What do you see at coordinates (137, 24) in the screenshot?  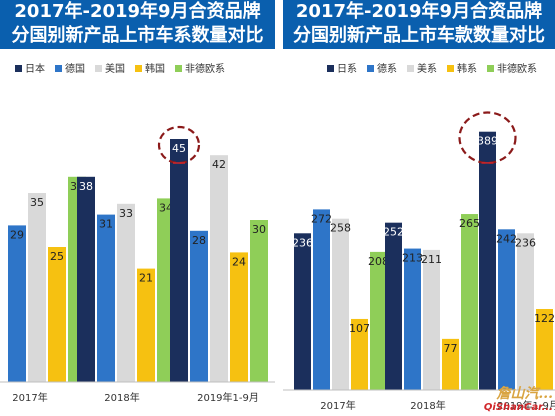 I see `chart-title-bar: 2017年-2019年9月合资品牌 分国别新产品上市车系数量对比` at bounding box center [137, 24].